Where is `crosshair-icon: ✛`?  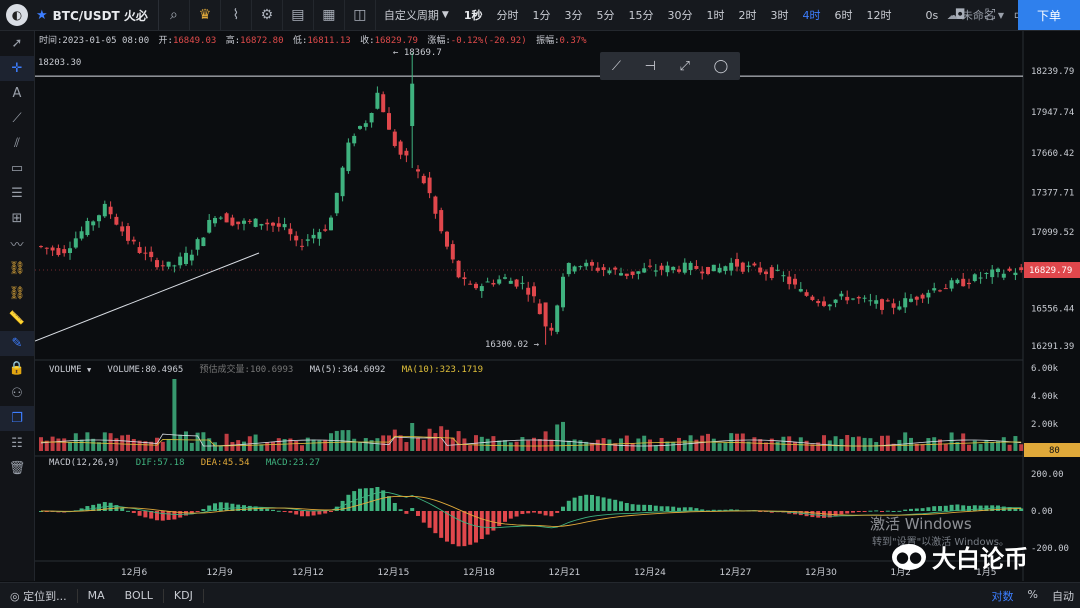 crosshair-icon: ✛ is located at coordinates (17, 68).